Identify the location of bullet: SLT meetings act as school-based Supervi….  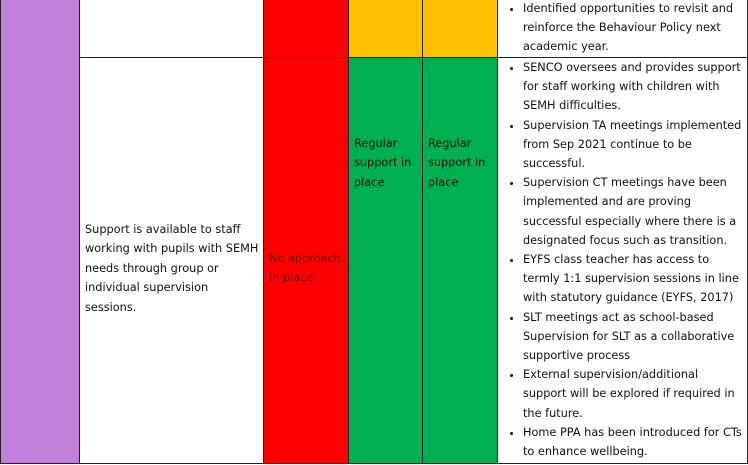
(635, 337).